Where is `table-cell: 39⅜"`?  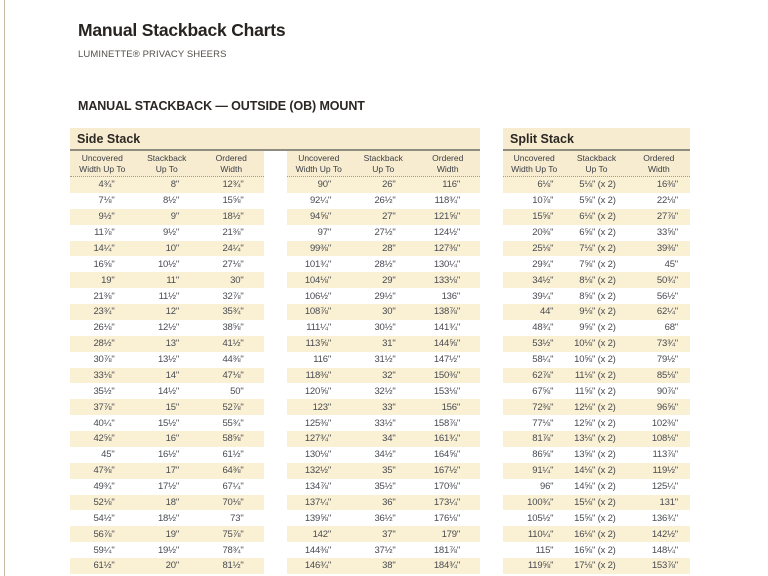 table-cell: 39⅜" is located at coordinates (667, 248).